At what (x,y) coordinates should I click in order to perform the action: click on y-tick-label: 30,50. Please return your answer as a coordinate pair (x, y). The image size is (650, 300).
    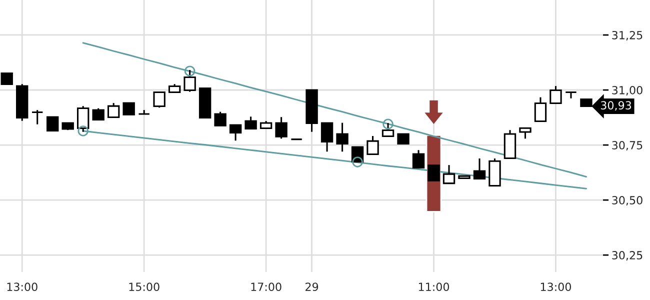
    Looking at the image, I should click on (627, 201).